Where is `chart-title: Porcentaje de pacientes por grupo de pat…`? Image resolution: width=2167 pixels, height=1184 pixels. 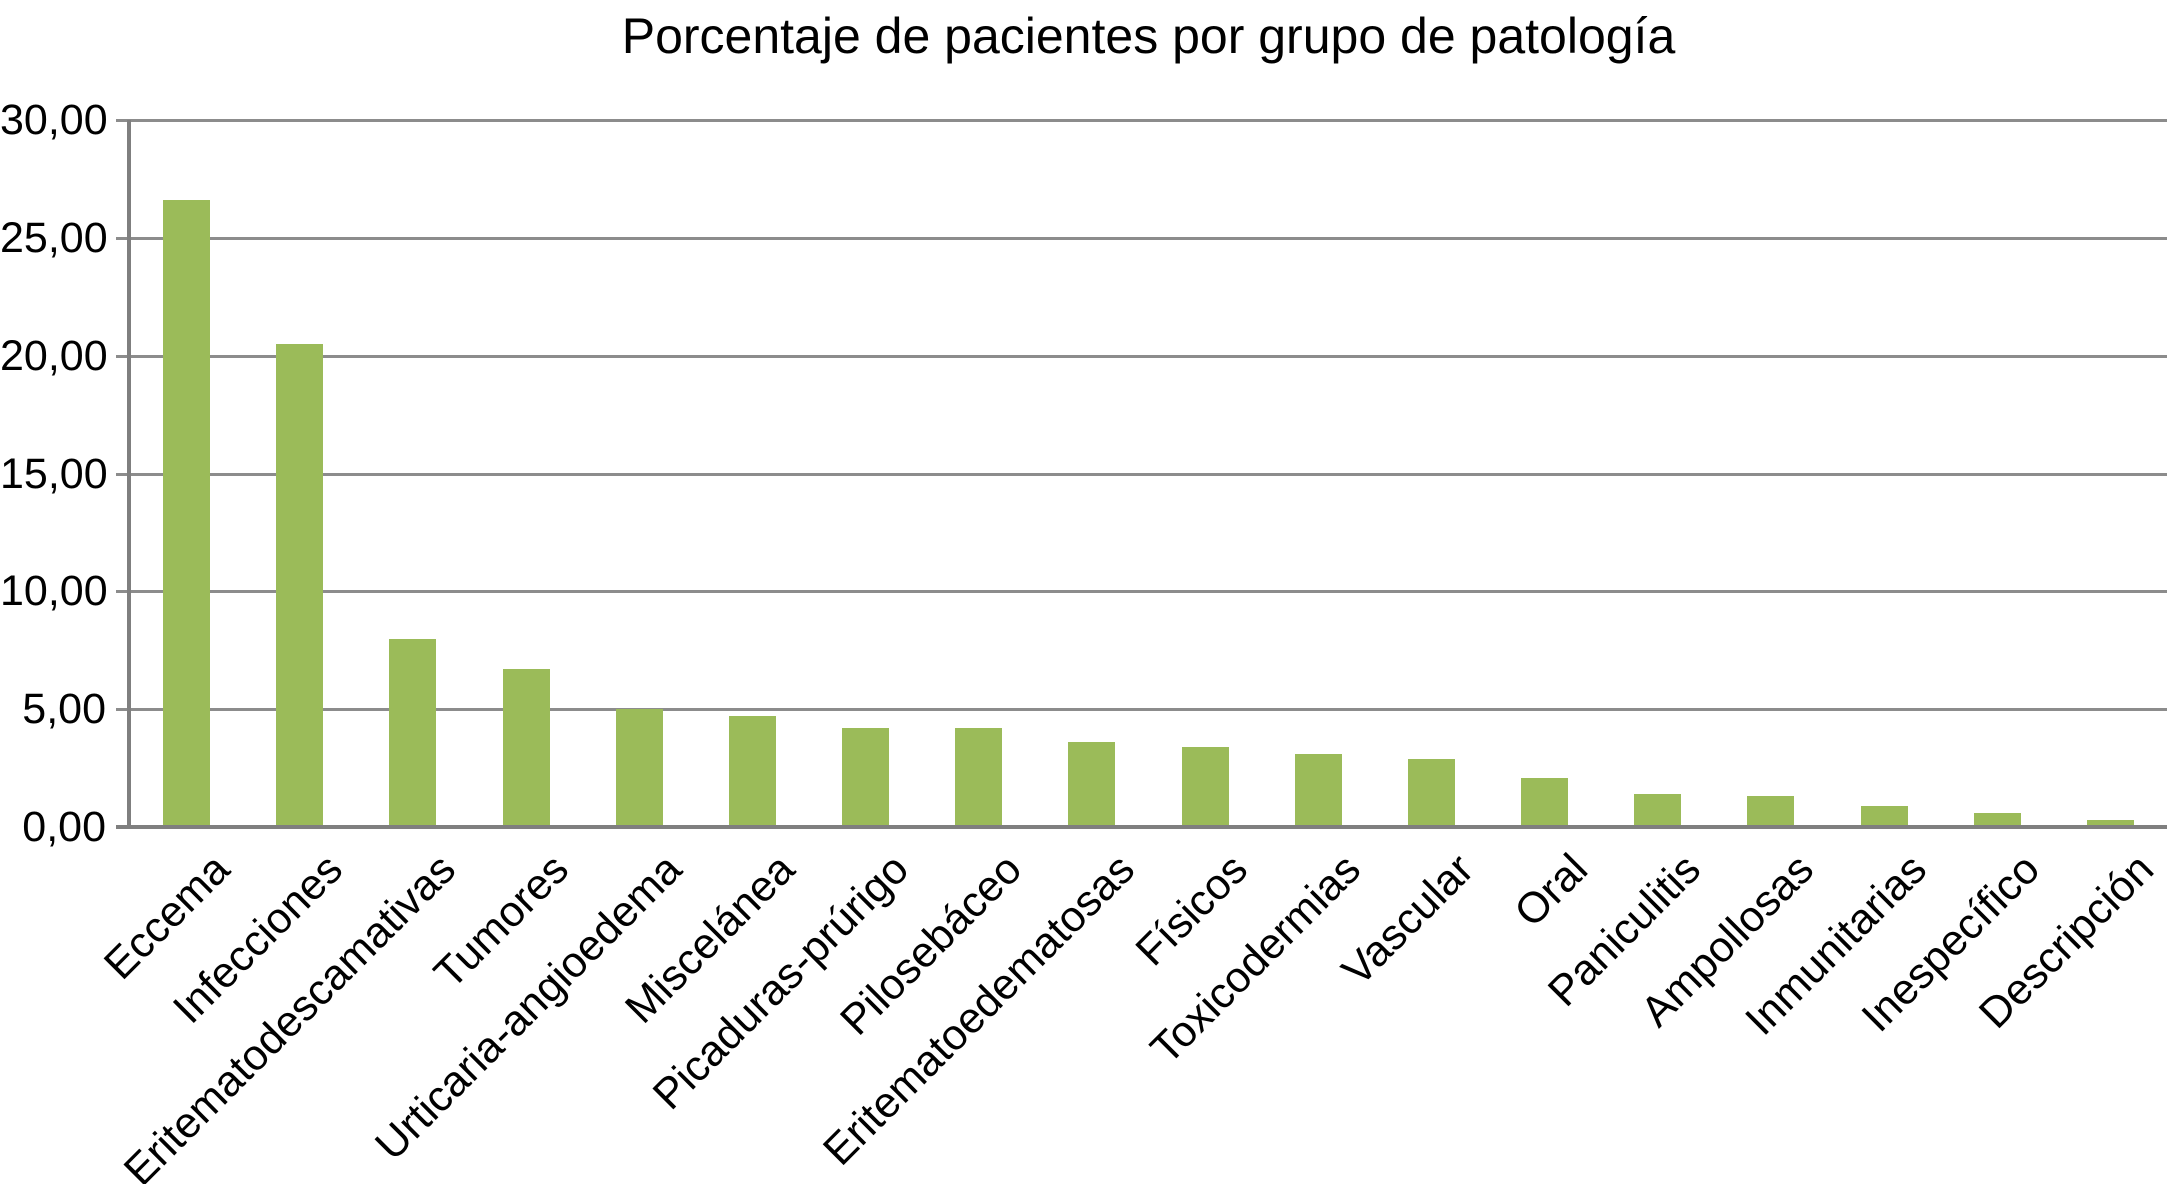
chart-title: Porcentaje de pacientes por grupo de pat… is located at coordinates (1148, 36).